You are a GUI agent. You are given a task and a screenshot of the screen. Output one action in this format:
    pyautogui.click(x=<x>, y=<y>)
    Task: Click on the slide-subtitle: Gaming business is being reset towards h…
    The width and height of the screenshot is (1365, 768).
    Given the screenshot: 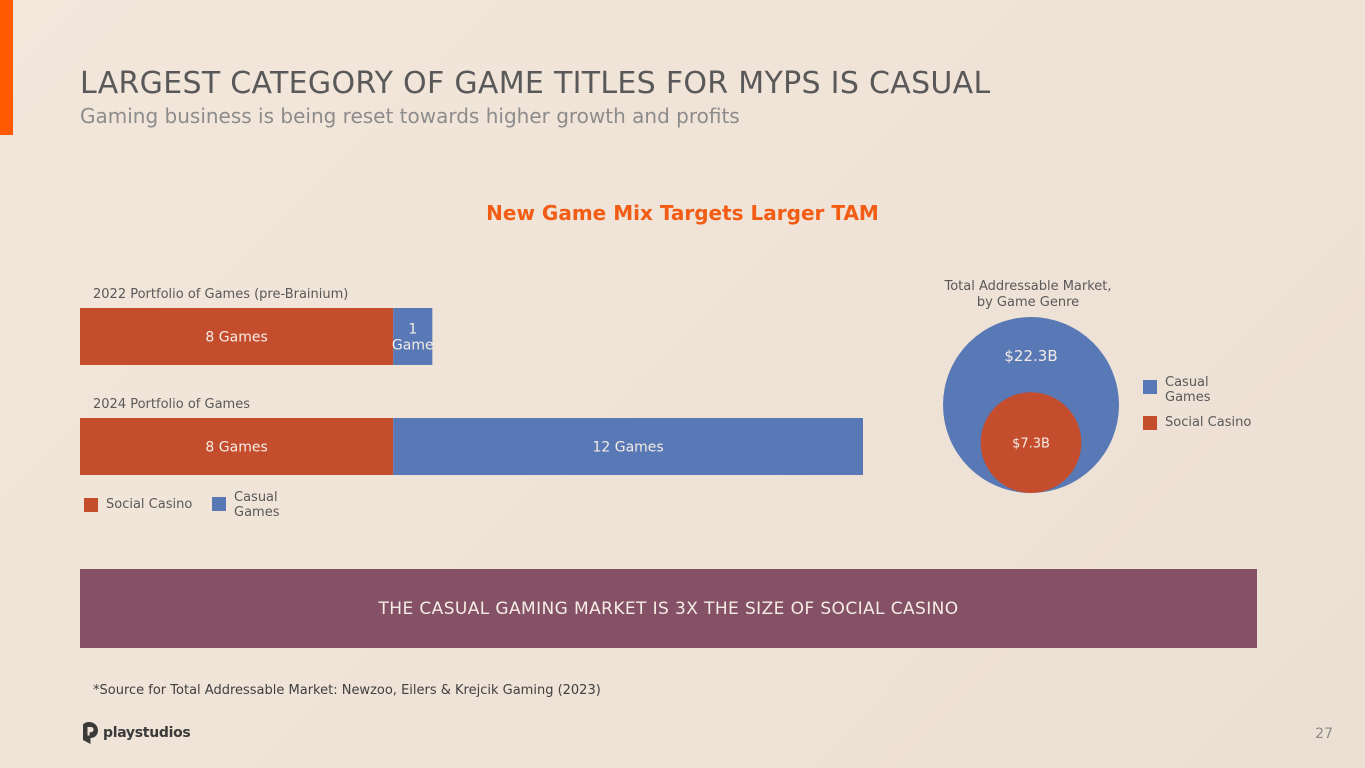 What is the action you would take?
    pyautogui.click(x=410, y=116)
    